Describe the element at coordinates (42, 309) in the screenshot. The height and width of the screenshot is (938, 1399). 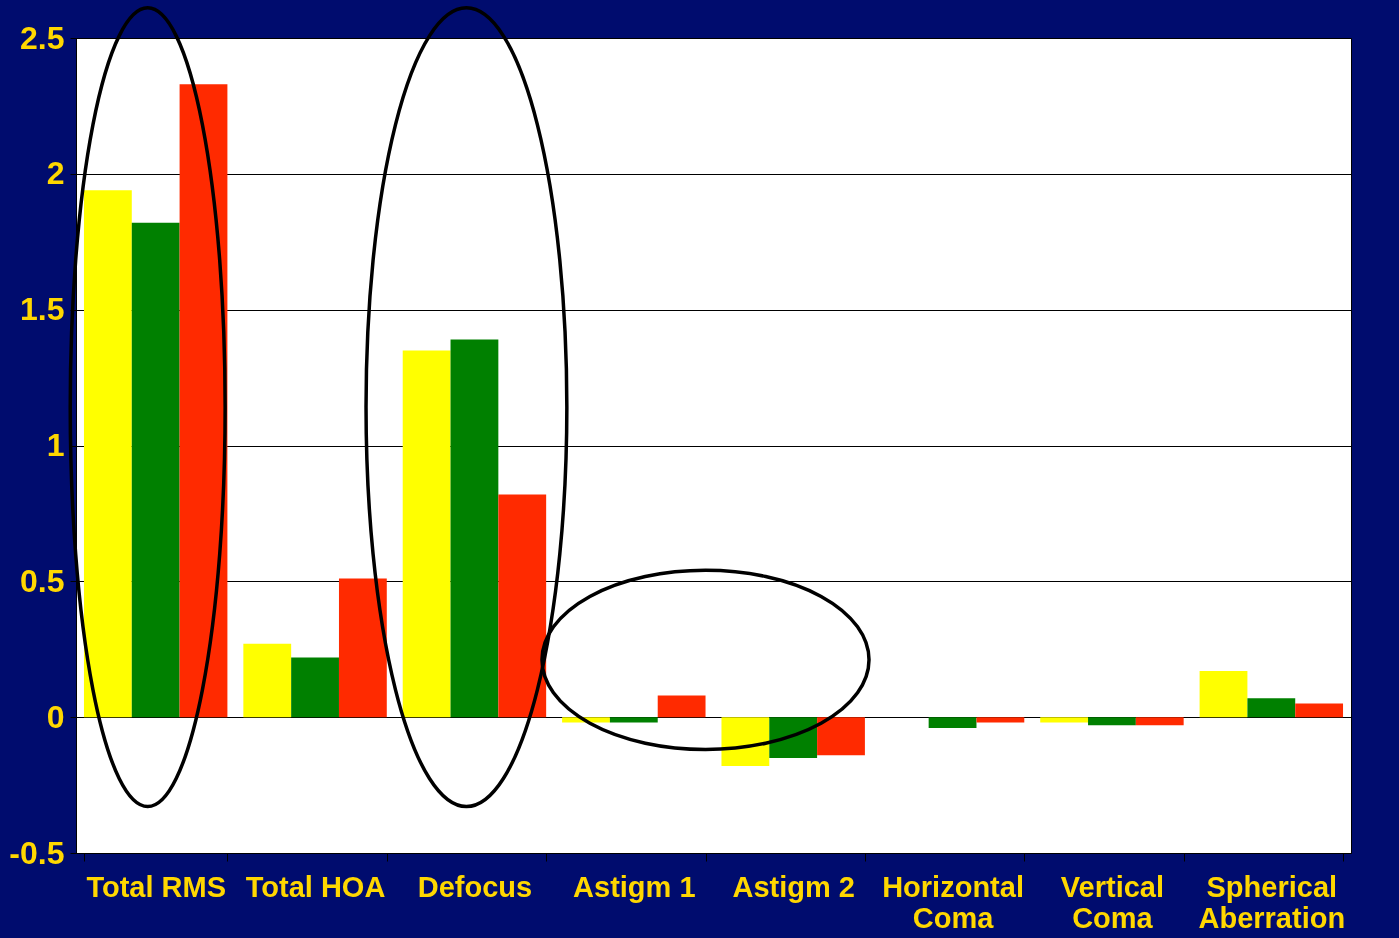
I see `y-tick-label: 1.5` at that location.